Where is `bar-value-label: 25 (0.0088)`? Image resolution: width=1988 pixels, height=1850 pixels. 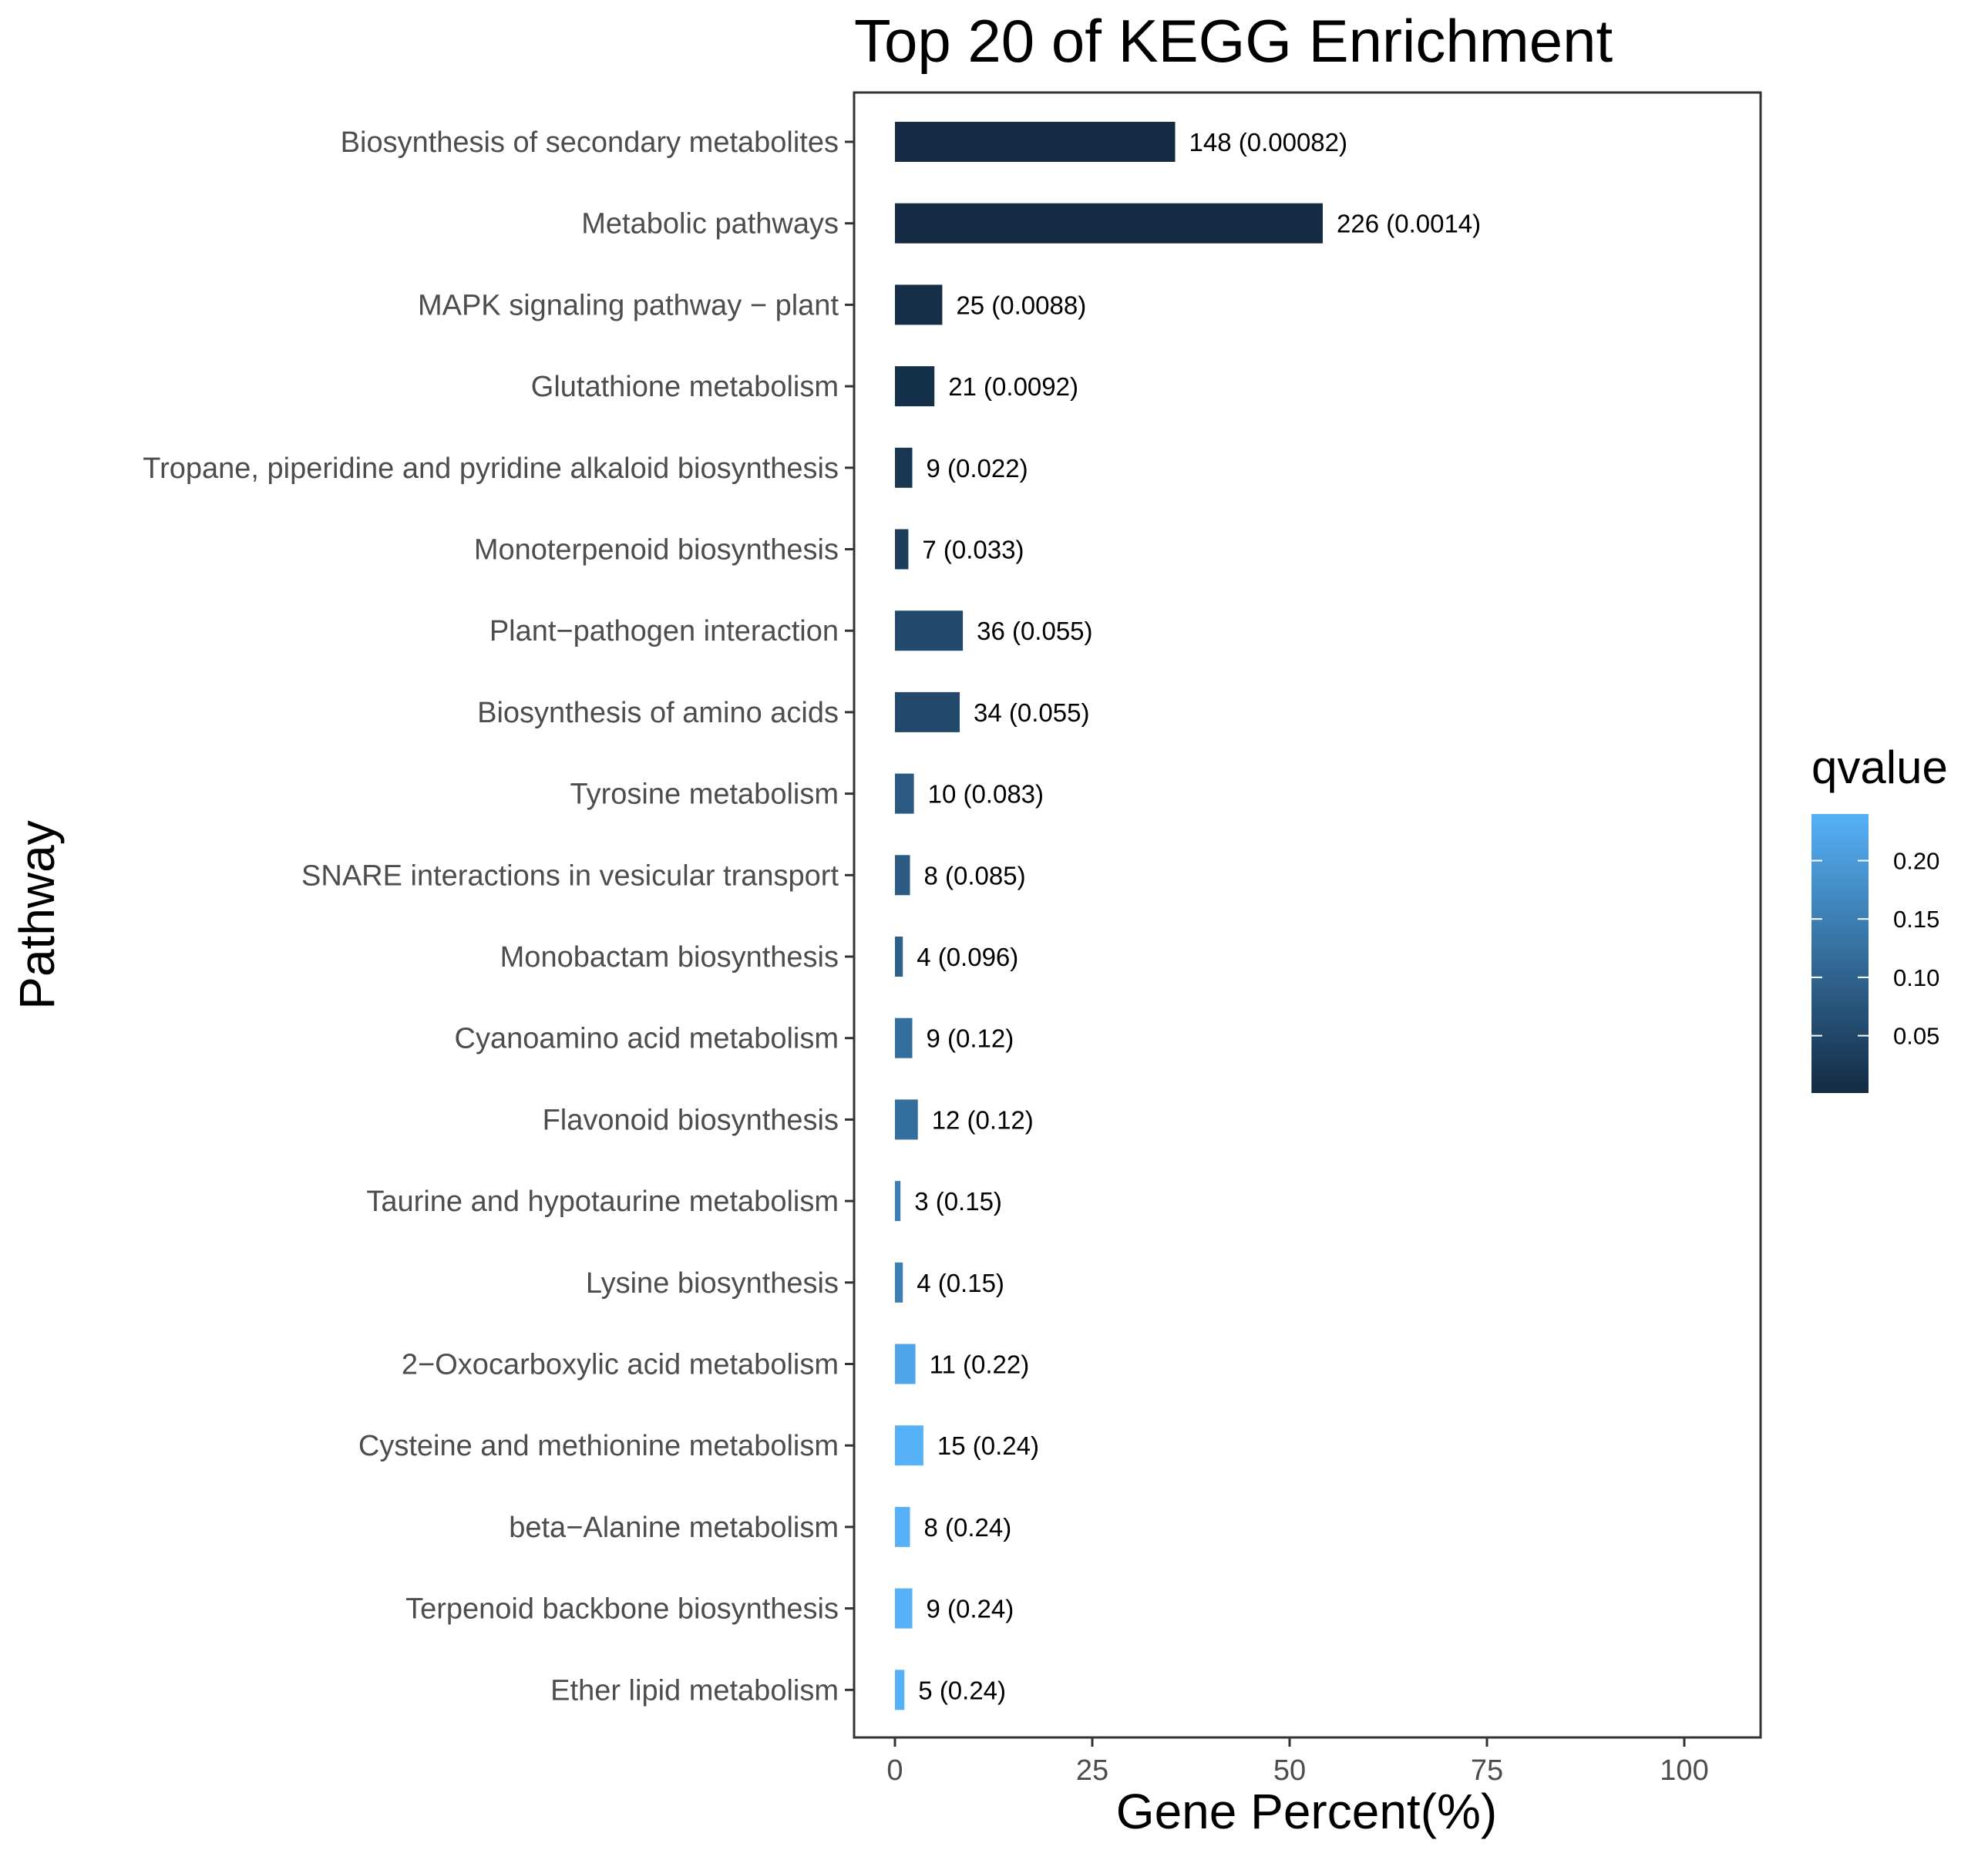 bar-value-label: 25 (0.0088) is located at coordinates (1021, 305).